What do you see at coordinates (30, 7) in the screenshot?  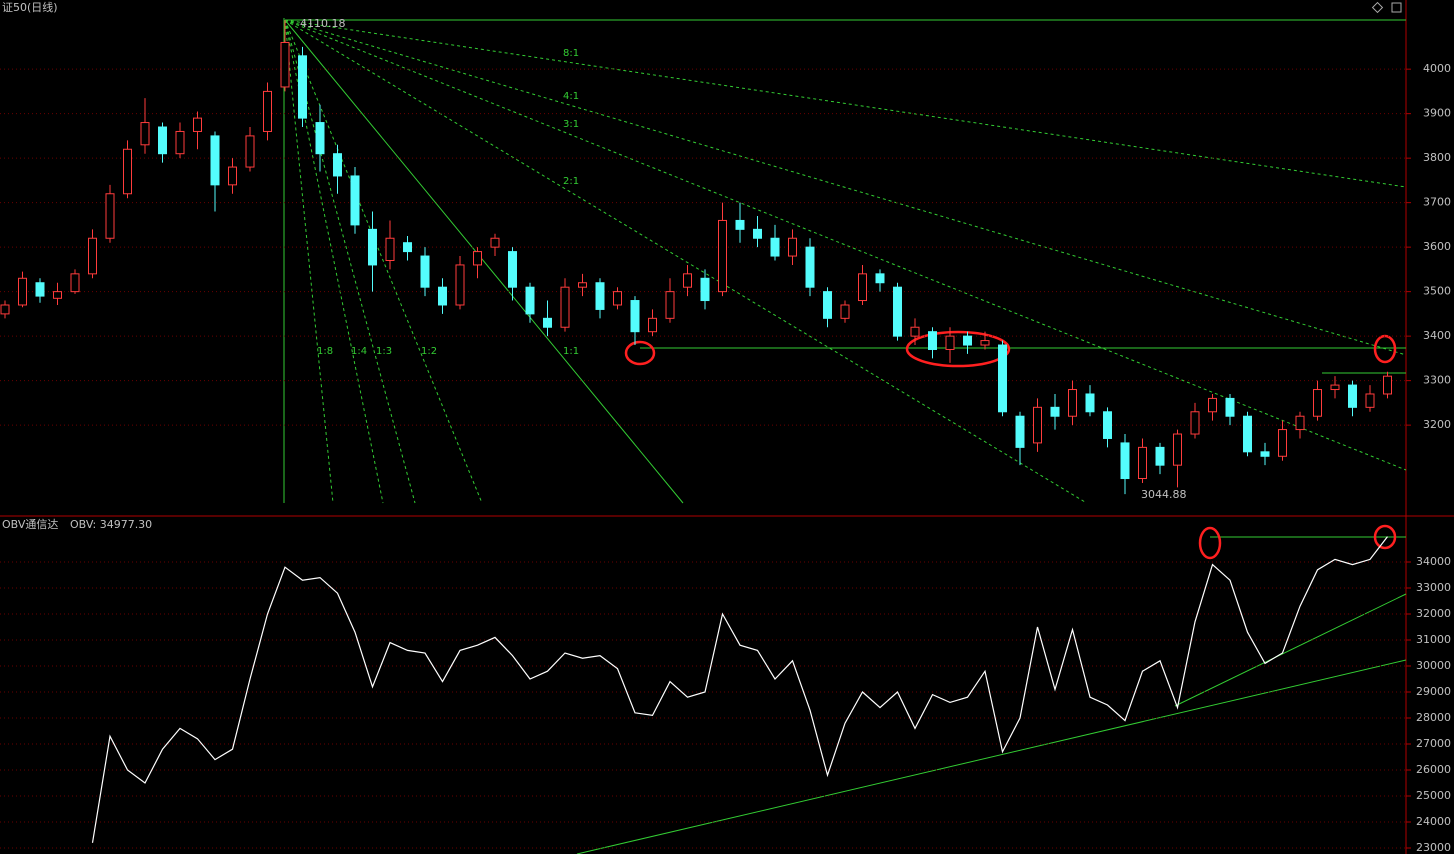 I see `chart-title: 证50(日线)` at bounding box center [30, 7].